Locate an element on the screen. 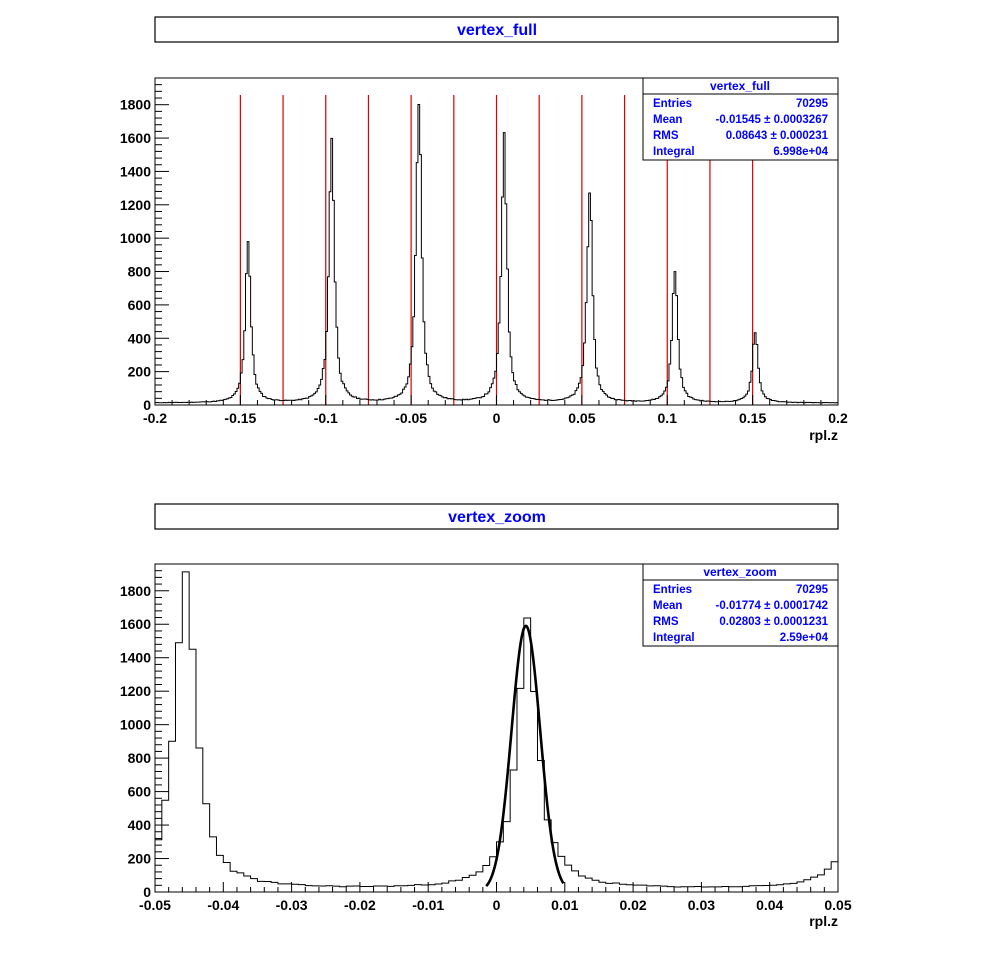 This screenshot has width=996, height=972. title-box-vertex-full is located at coordinates (496, 29).